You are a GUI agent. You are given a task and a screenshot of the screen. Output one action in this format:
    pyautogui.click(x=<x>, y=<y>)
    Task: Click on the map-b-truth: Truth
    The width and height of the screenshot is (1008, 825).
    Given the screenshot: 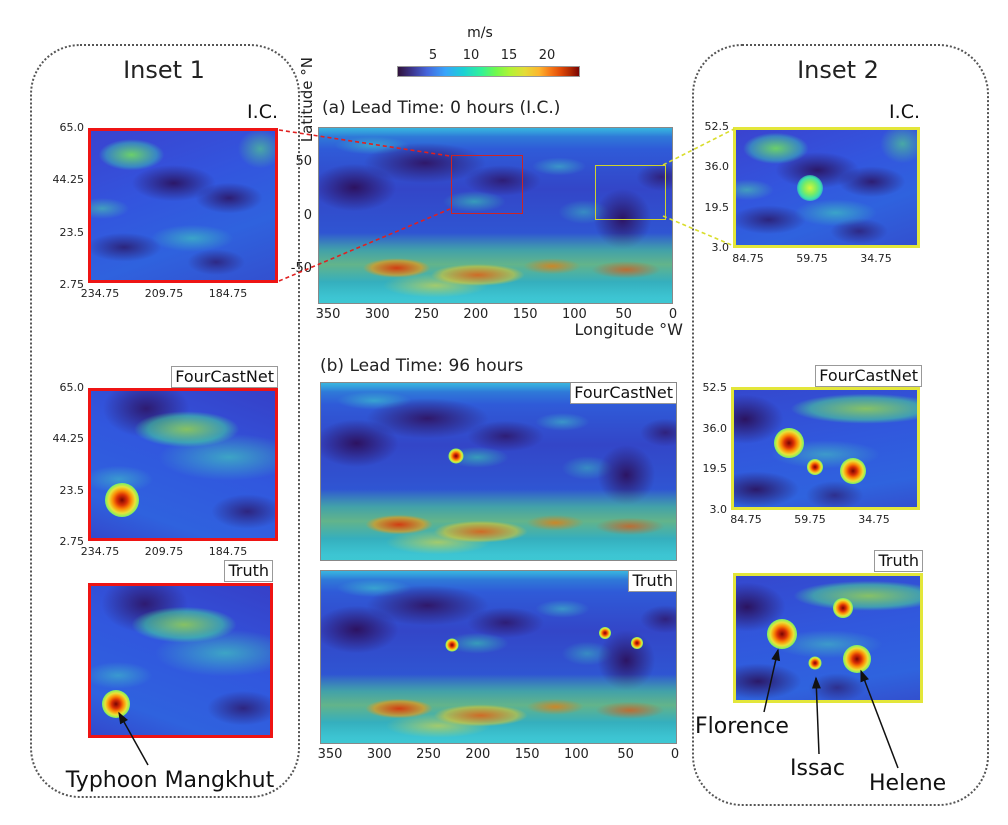 What is the action you would take?
    pyautogui.click(x=498, y=657)
    